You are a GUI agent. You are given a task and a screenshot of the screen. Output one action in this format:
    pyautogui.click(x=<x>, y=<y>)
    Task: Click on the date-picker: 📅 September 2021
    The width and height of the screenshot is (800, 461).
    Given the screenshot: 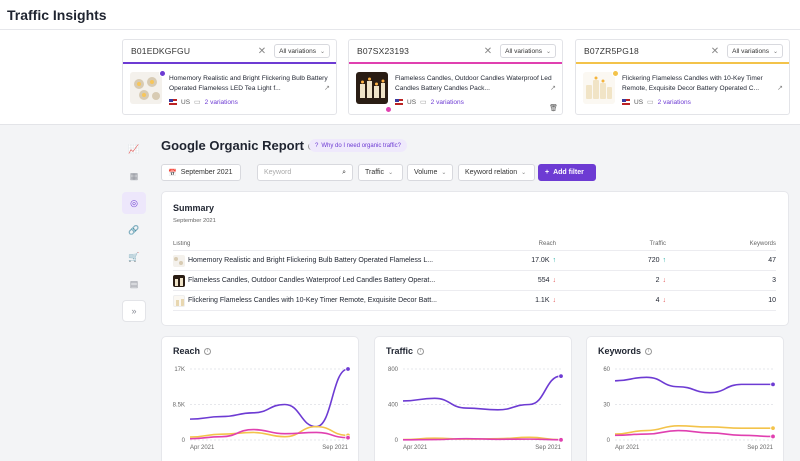 What is the action you would take?
    pyautogui.click(x=201, y=172)
    